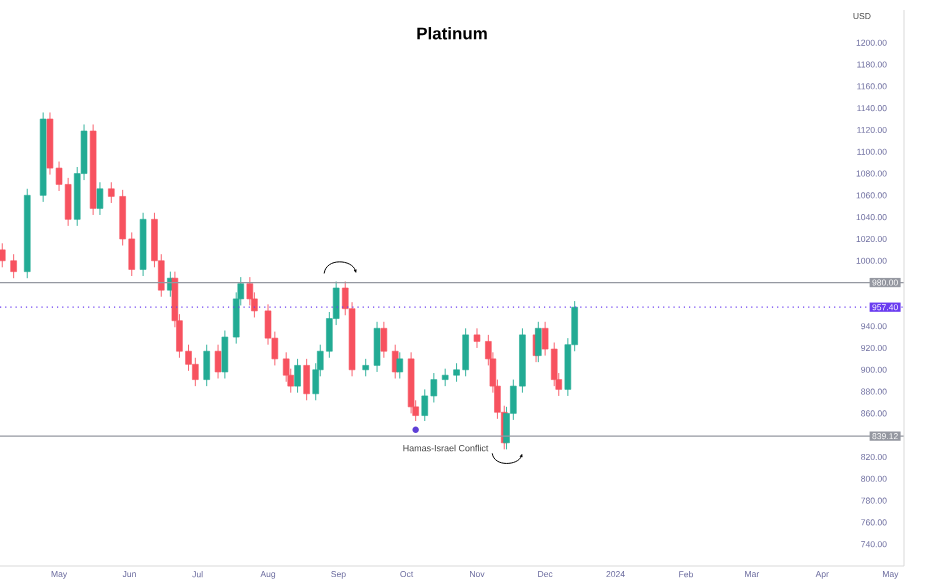 The width and height of the screenshot is (948, 582). I want to click on text: Platinum, so click(452, 33).